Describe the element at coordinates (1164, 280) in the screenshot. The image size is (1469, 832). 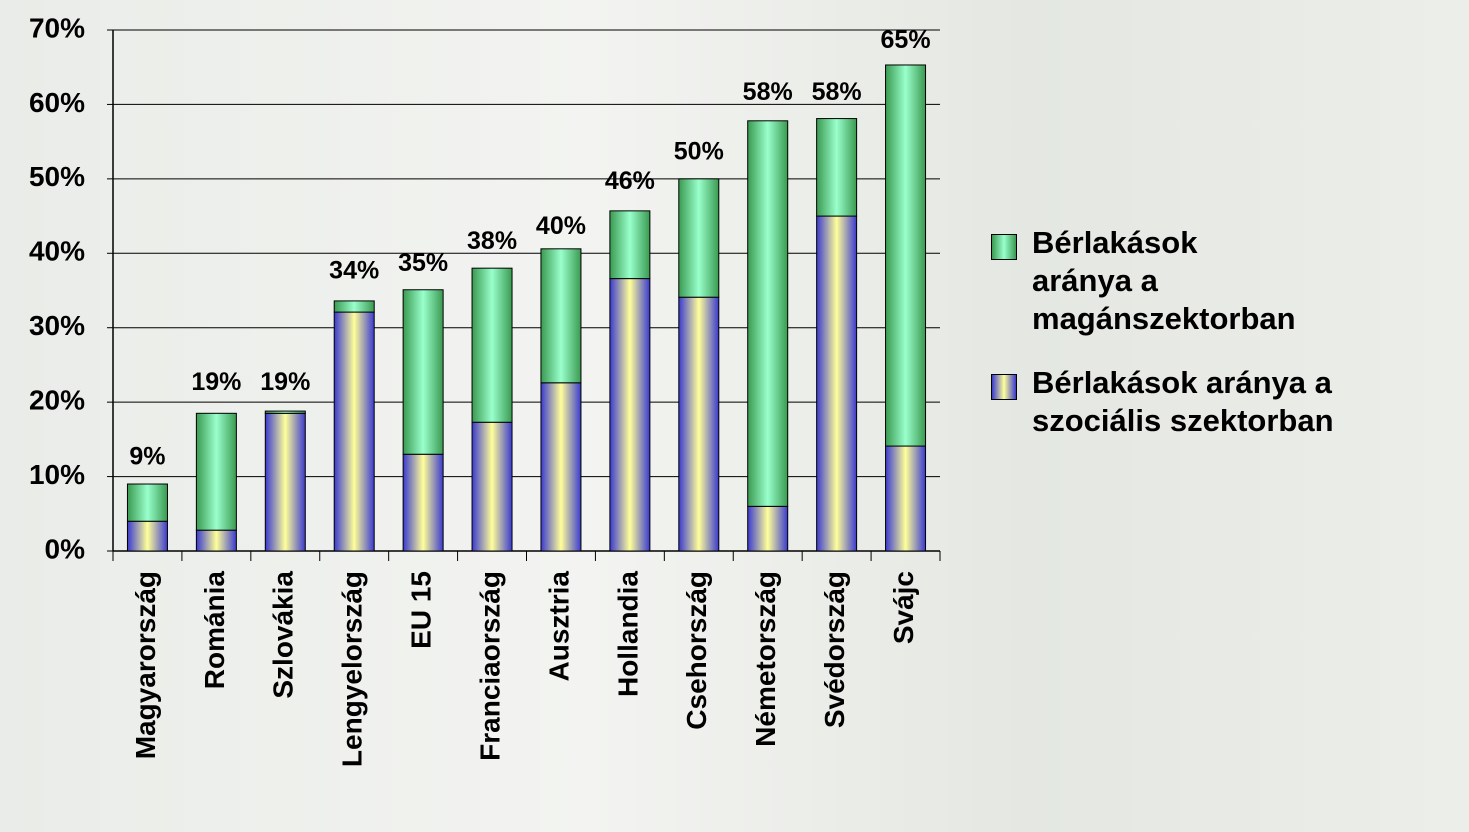
I see `legend-label: Bérlakások aránya a magánszektorban` at that location.